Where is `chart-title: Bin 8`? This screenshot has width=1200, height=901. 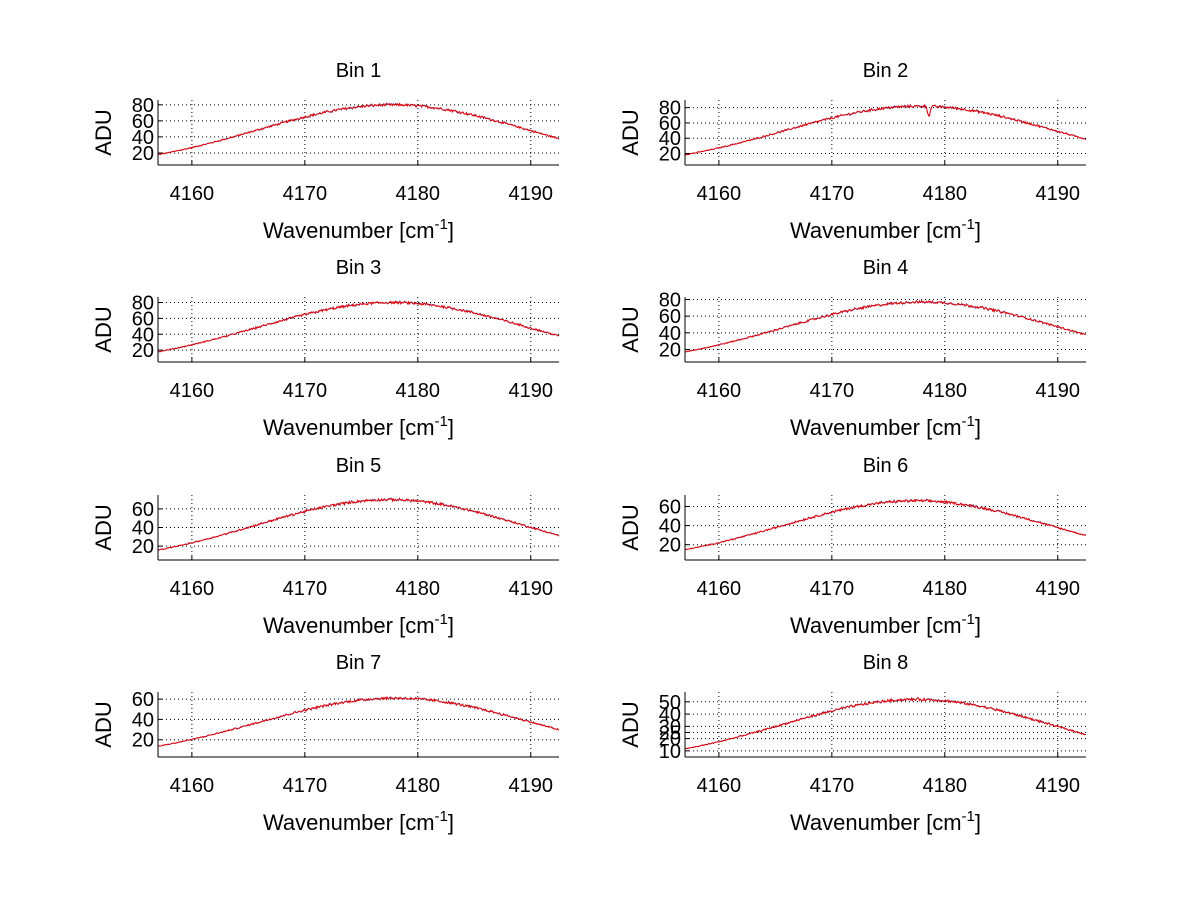
chart-title: Bin 8 is located at coordinates (886, 663).